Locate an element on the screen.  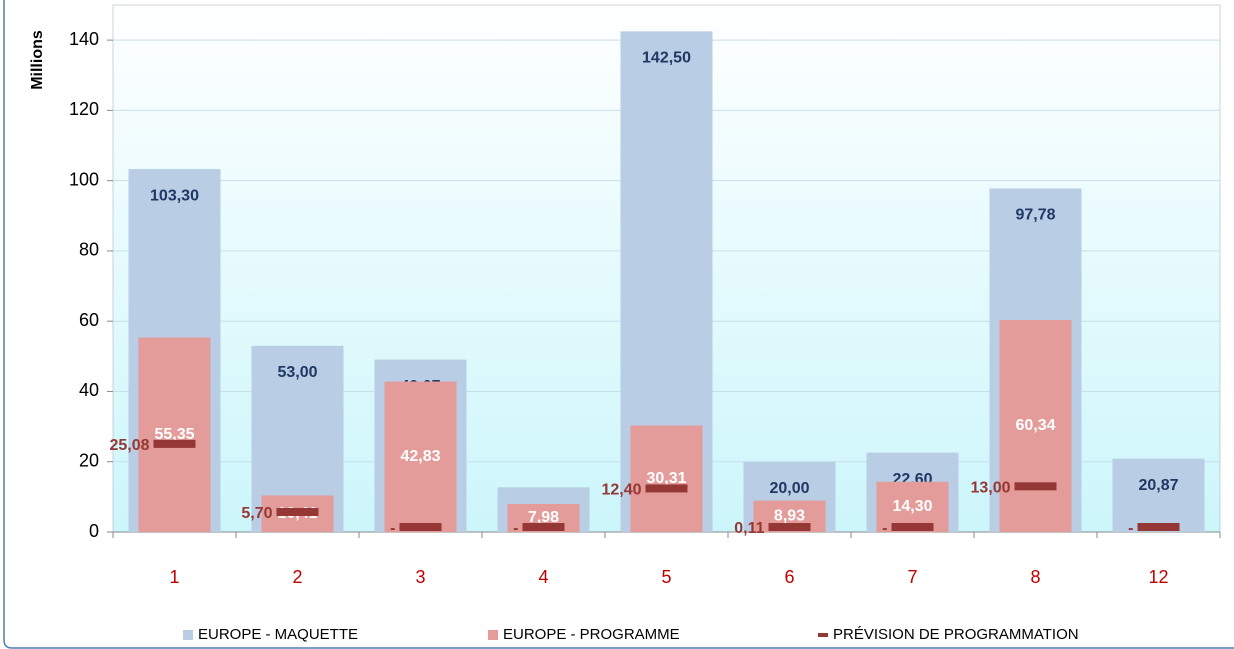
value-label: 42,83 is located at coordinates (420, 456).